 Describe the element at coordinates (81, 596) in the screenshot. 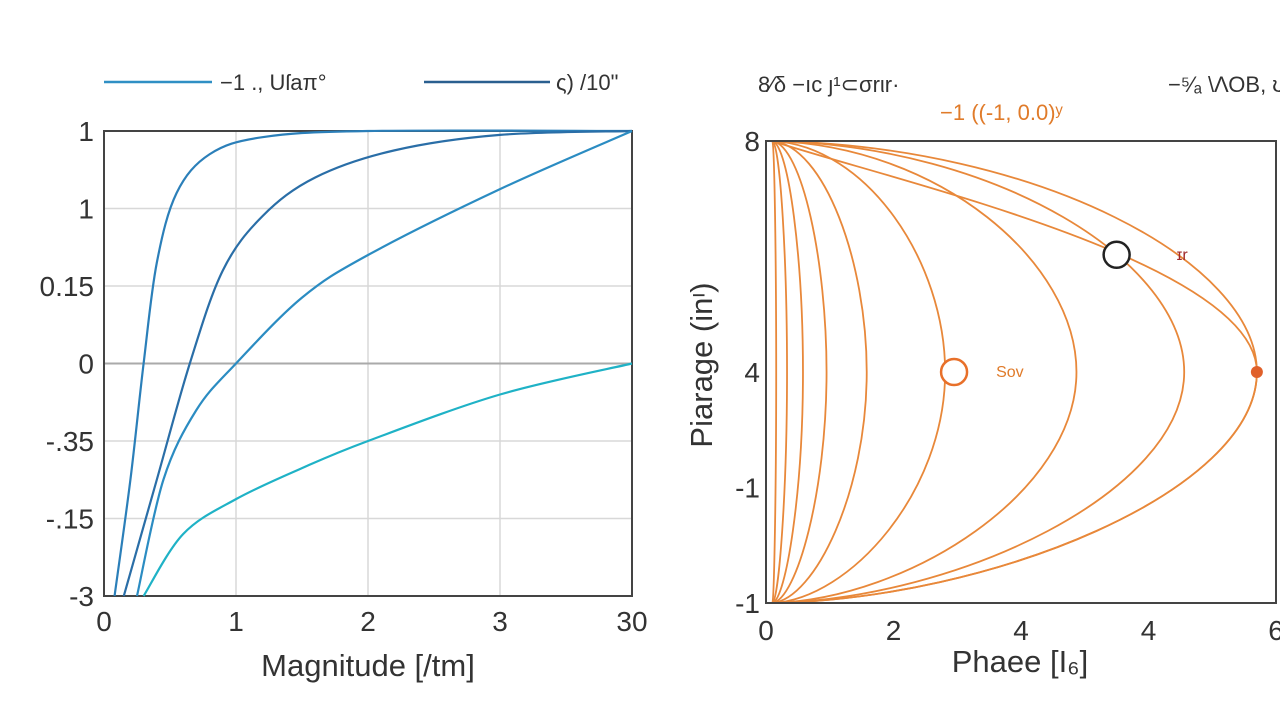

I see `y-tick-label: -3` at that location.